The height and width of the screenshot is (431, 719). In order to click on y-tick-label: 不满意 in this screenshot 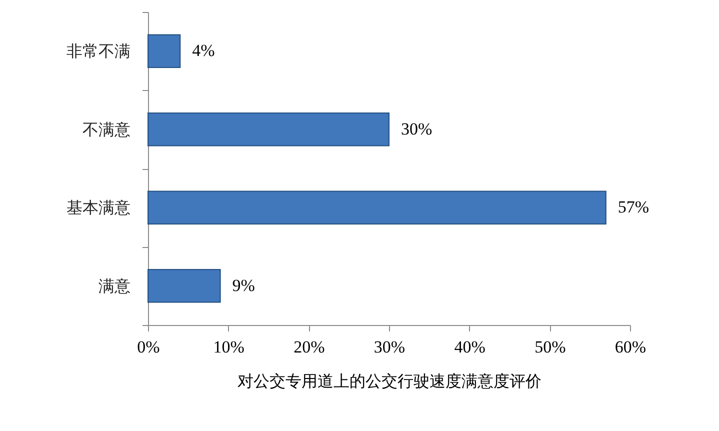, I will do `click(106, 129)`.